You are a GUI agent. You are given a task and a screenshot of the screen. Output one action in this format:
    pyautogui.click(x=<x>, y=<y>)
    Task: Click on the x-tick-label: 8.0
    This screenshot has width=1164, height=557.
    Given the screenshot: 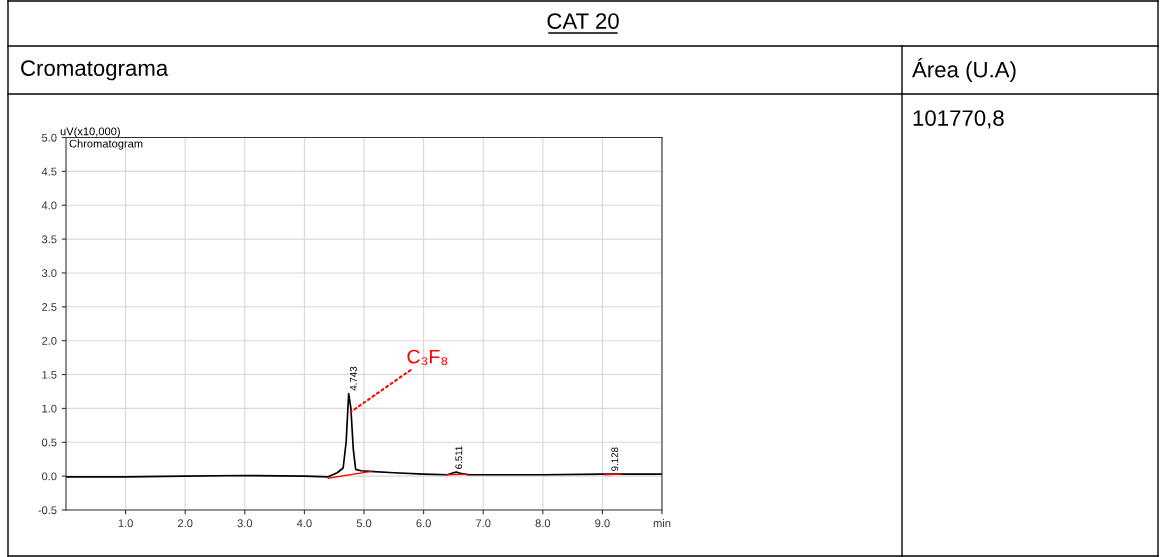 What is the action you would take?
    pyautogui.click(x=543, y=523)
    